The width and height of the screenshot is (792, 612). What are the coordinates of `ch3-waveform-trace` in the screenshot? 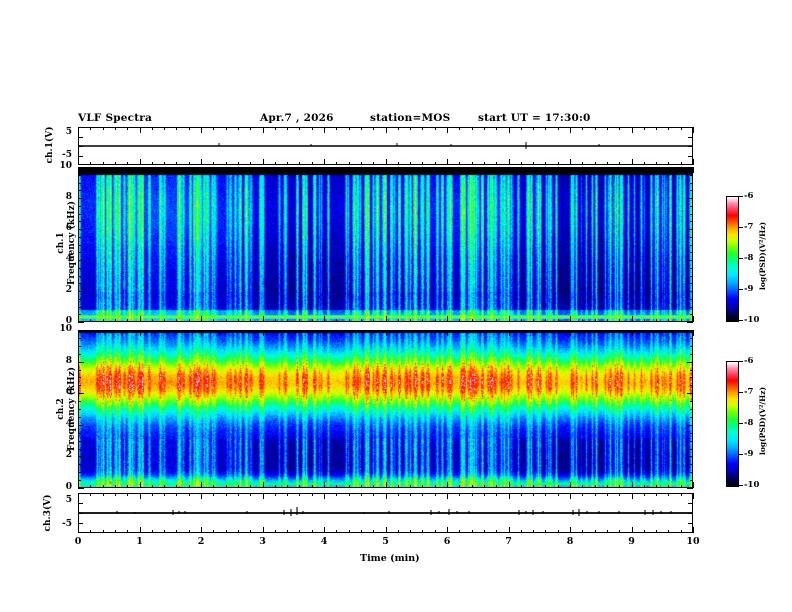 It's located at (385, 511).